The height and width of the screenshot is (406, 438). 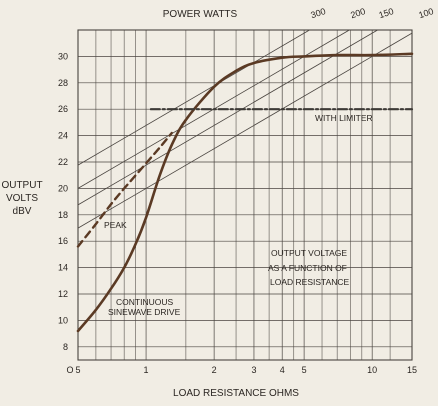 What do you see at coordinates (21, 185) in the screenshot?
I see `y-axis-label-line: OUTPUT` at bounding box center [21, 185].